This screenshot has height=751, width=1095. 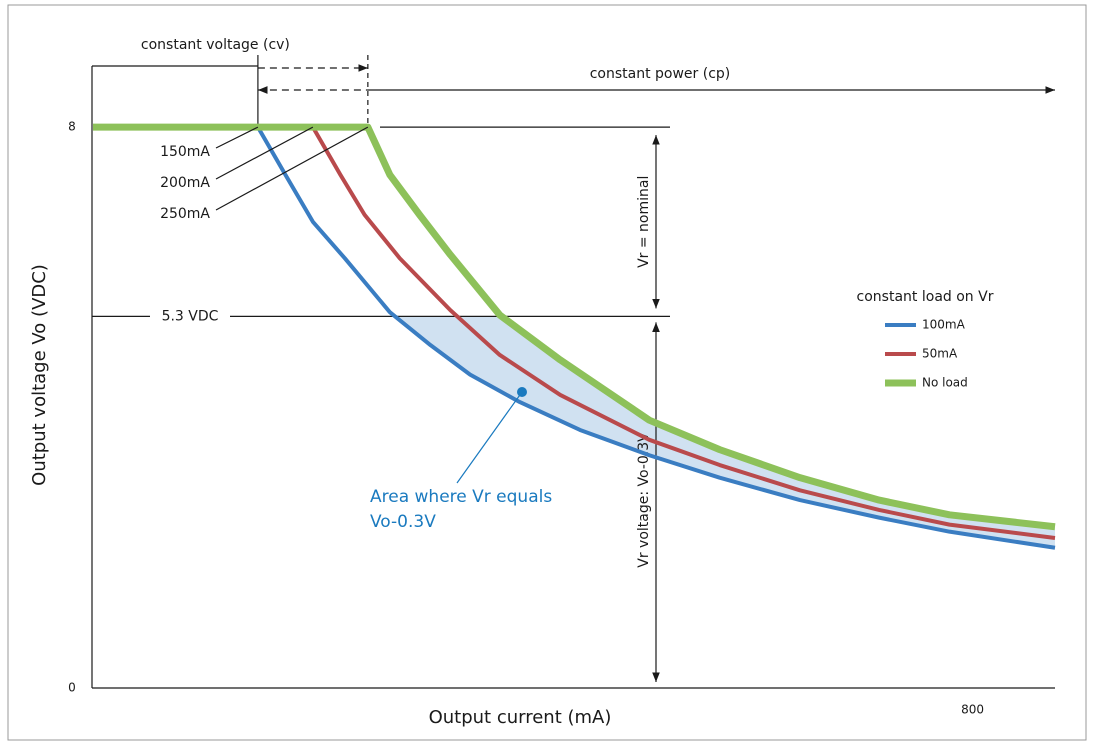 What do you see at coordinates (190, 316) in the screenshot?
I see `hline-label: 5.3 VDC` at bounding box center [190, 316].